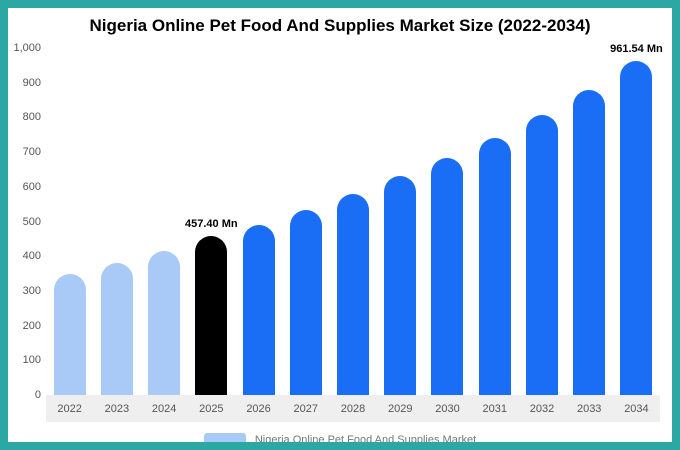  I want to click on y-tick-300: 300, so click(31, 290).